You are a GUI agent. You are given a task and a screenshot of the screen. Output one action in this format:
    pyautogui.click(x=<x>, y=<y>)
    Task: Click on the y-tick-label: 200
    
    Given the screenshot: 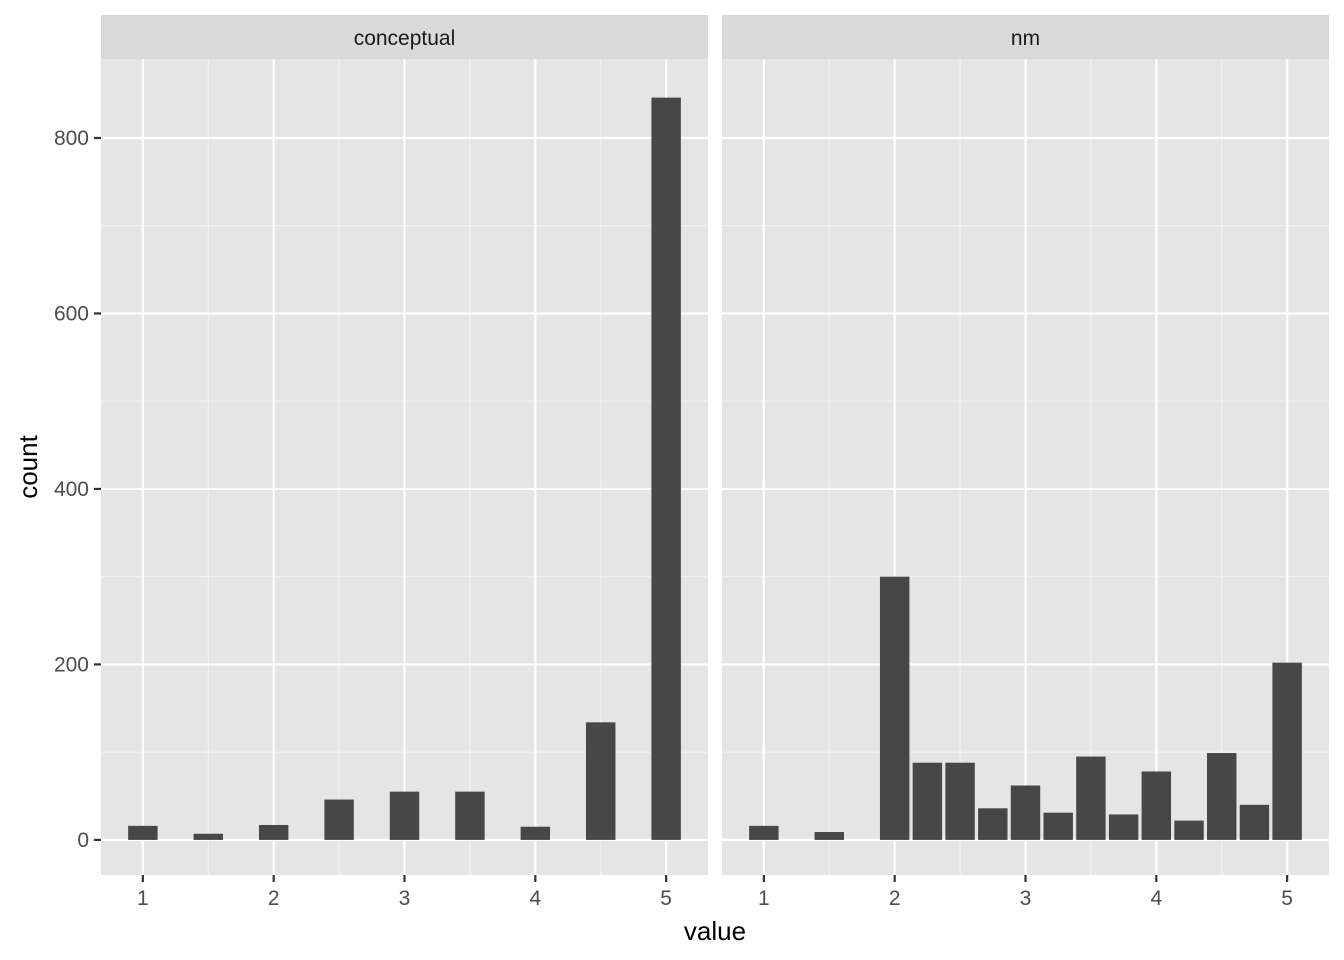 What is the action you would take?
    pyautogui.click(x=71, y=664)
    